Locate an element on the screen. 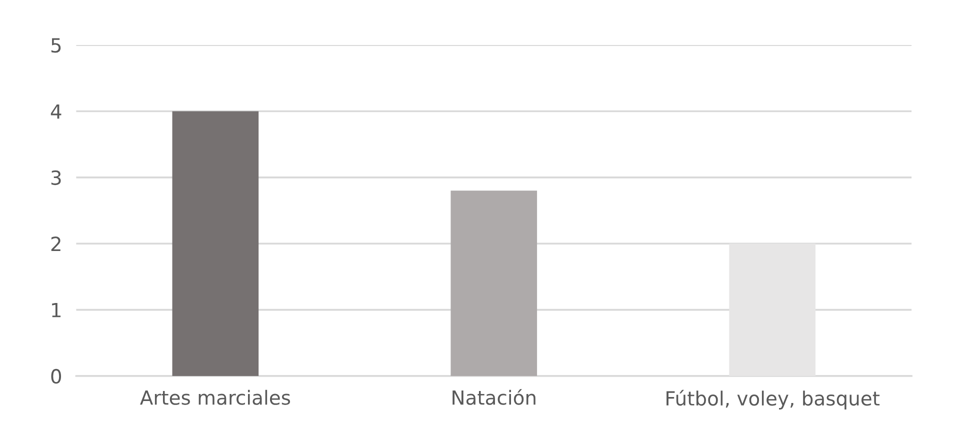 The image size is (977, 446). y-tick-label: 0 is located at coordinates (56, 376).